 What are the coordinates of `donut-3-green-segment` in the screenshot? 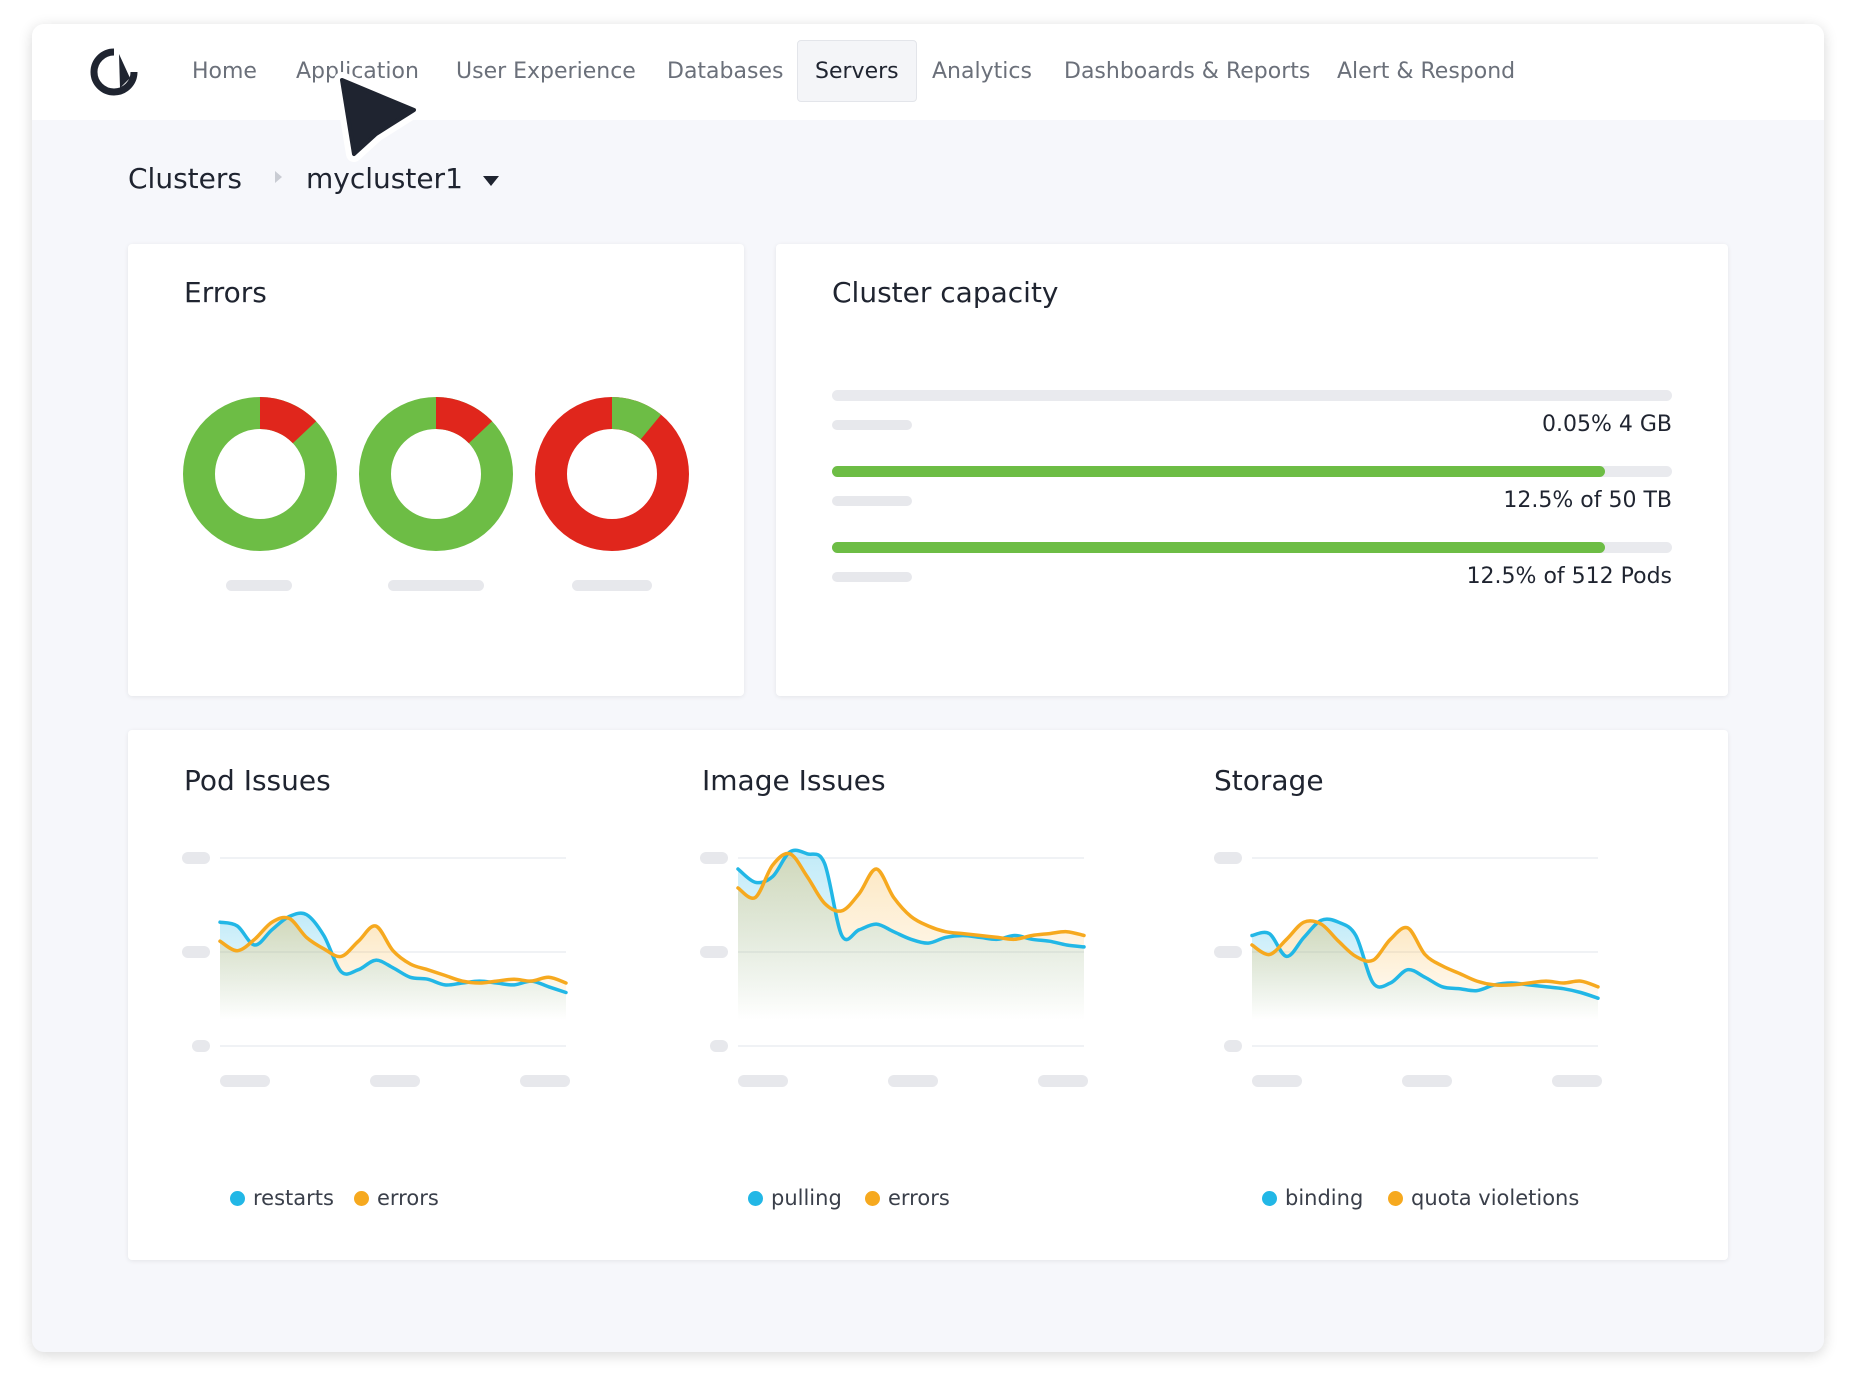 It's located at (612, 474).